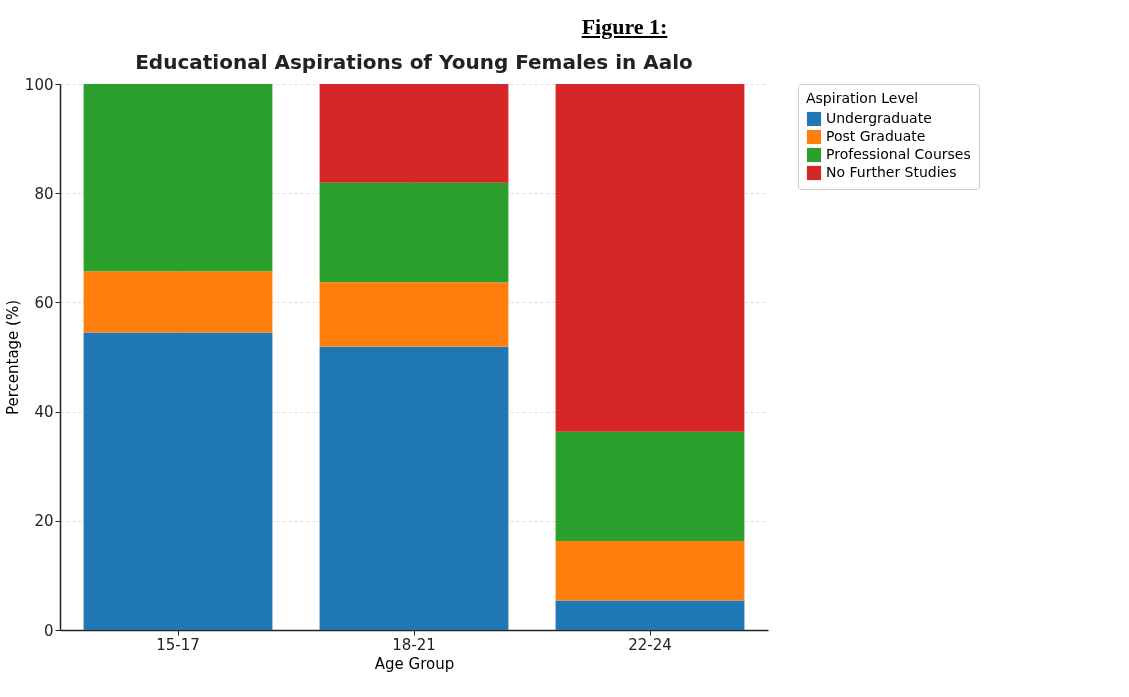 The image size is (1129, 697). I want to click on x-tick-label: 15-17, so click(178, 644).